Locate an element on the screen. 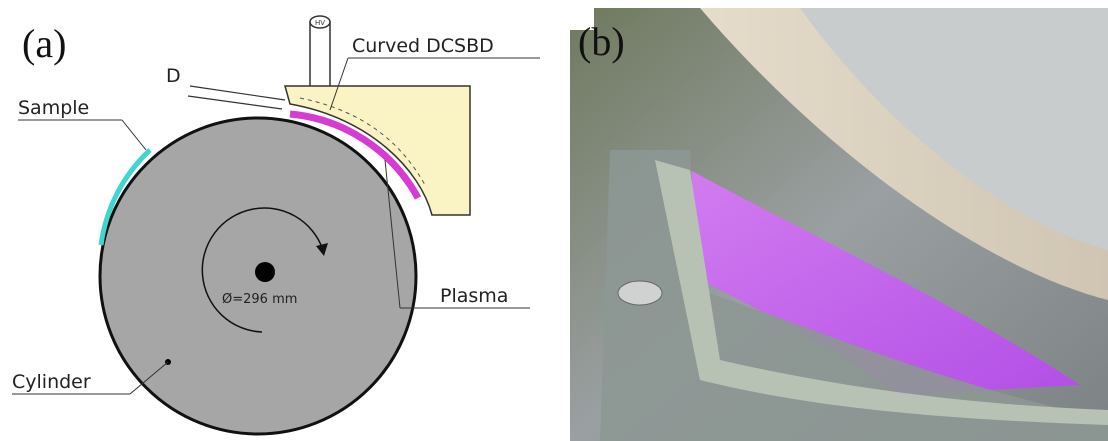  hv-label: HV is located at coordinates (320, 23).